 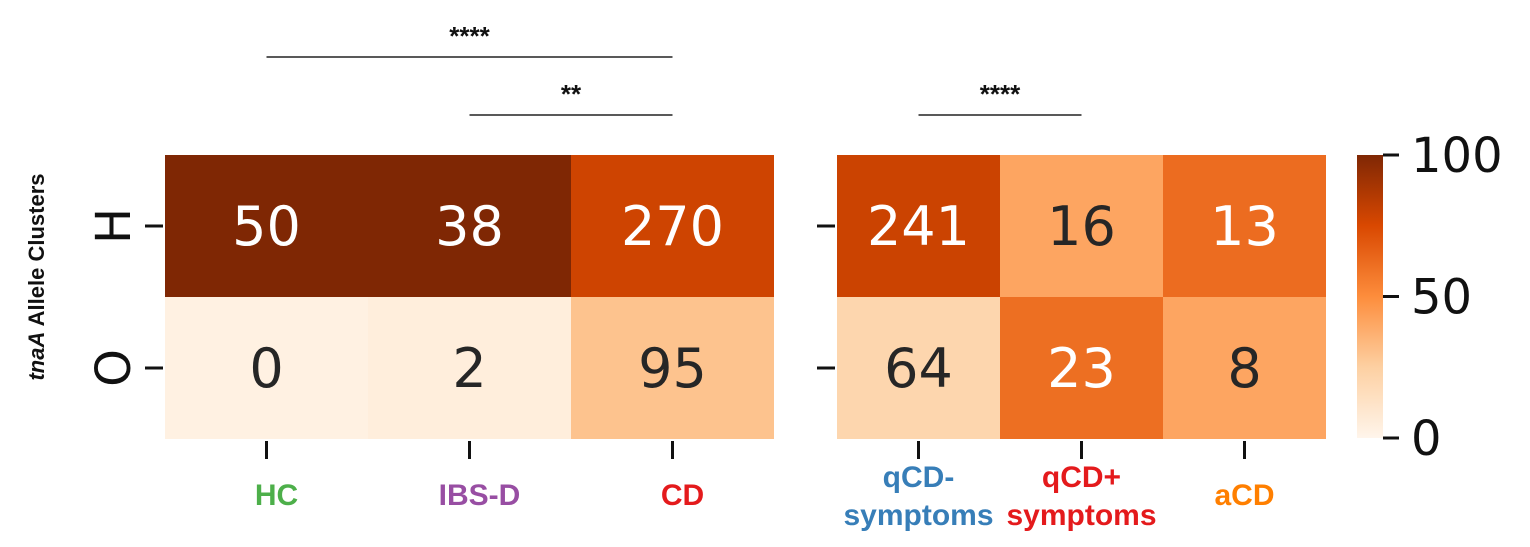 I want to click on x-tick-label: CD, so click(x=682, y=495).